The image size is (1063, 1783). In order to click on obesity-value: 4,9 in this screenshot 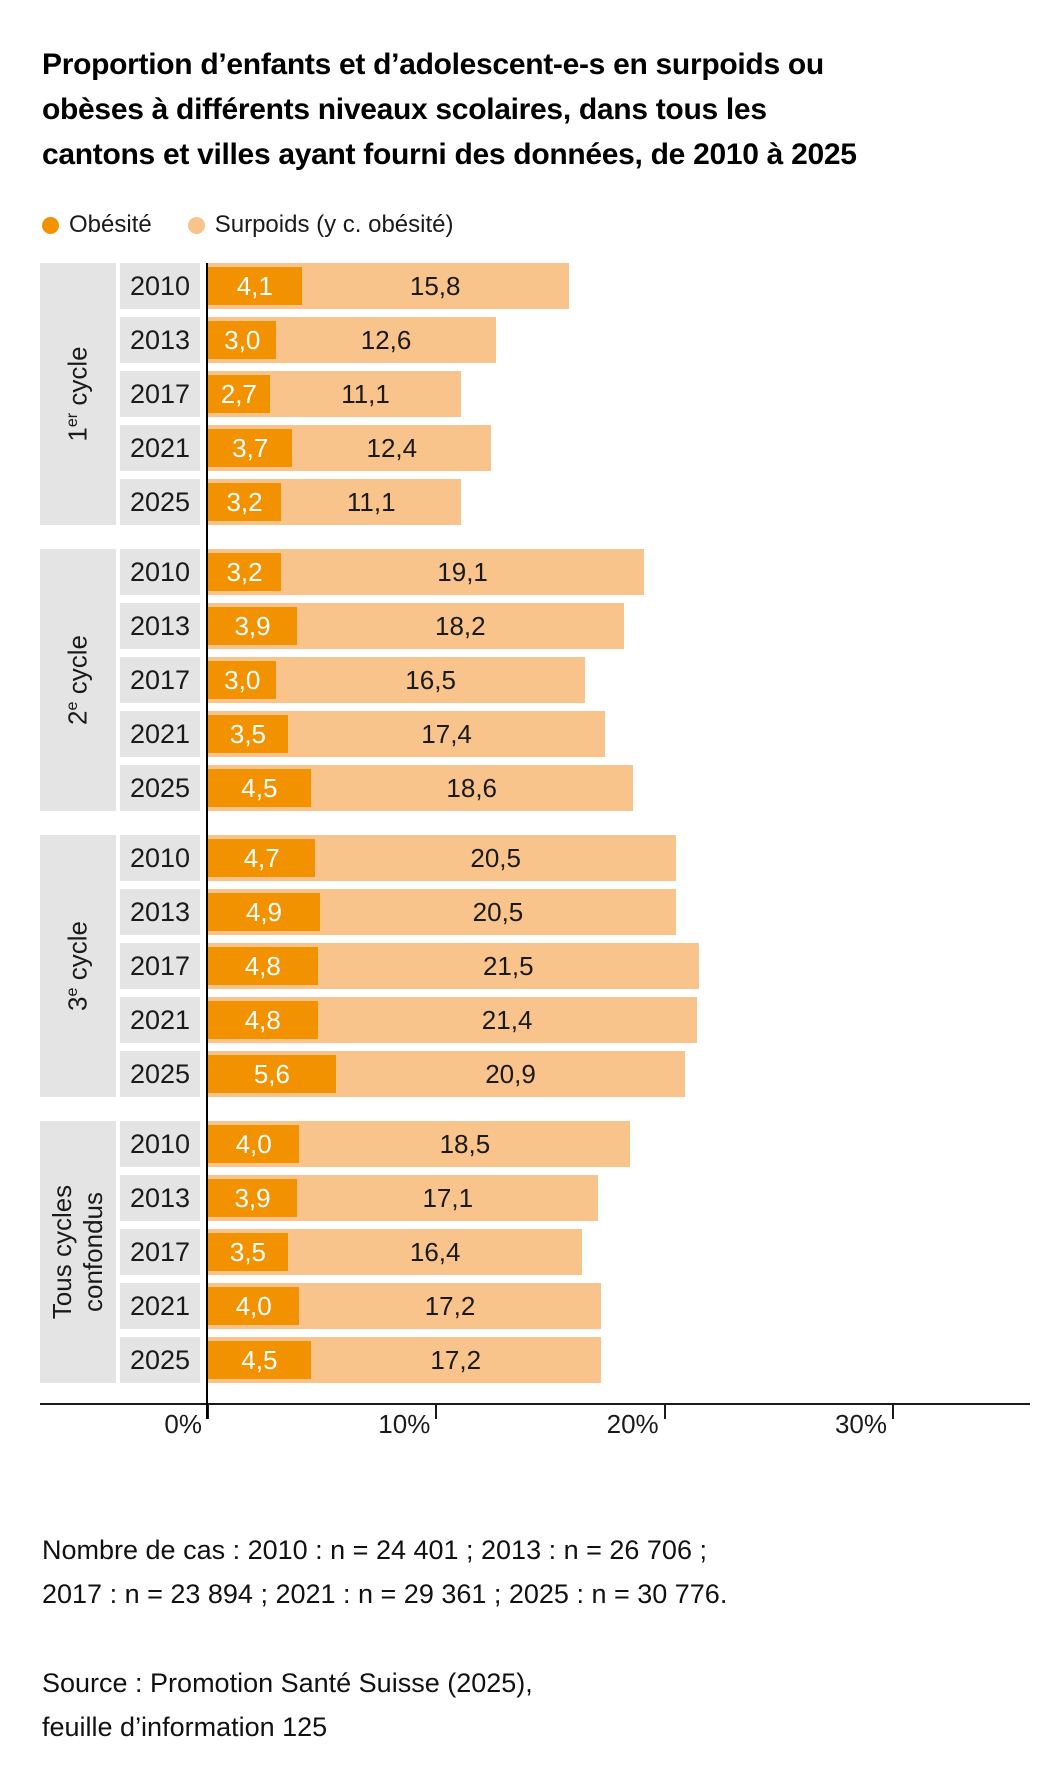, I will do `click(264, 911)`.